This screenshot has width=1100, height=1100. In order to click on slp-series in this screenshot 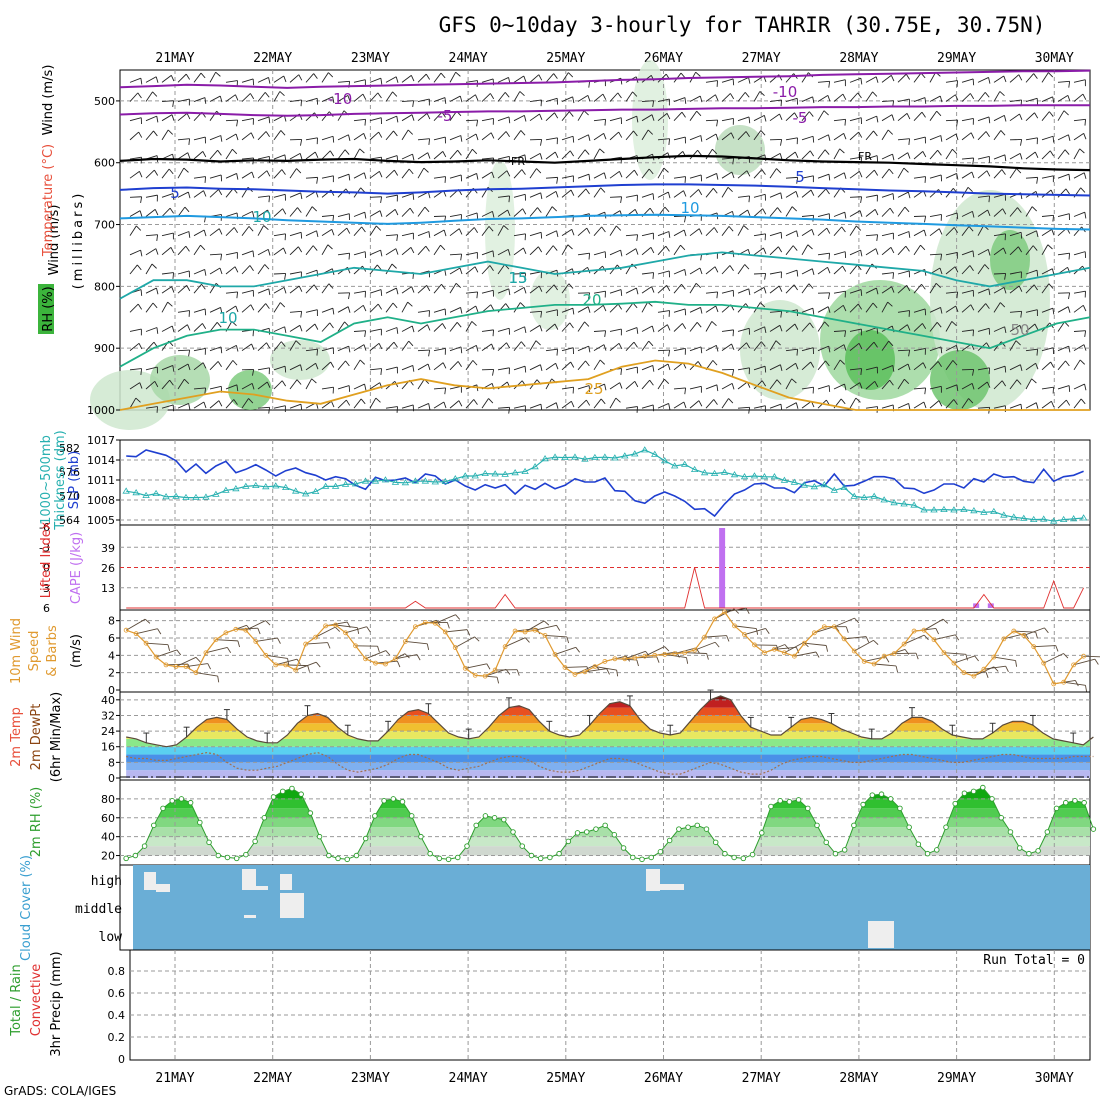, I will do `click(605, 483)`.